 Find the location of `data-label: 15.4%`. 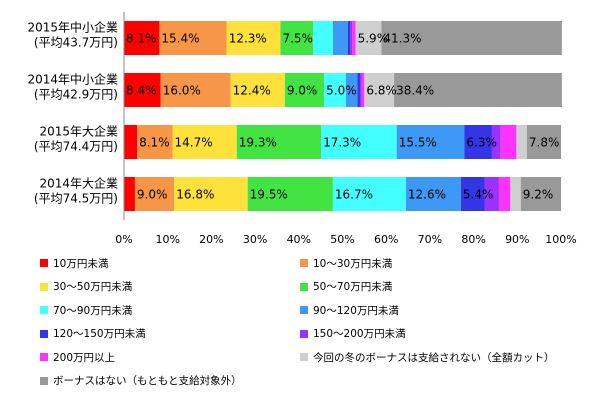

data-label: 15.4% is located at coordinates (180, 39).